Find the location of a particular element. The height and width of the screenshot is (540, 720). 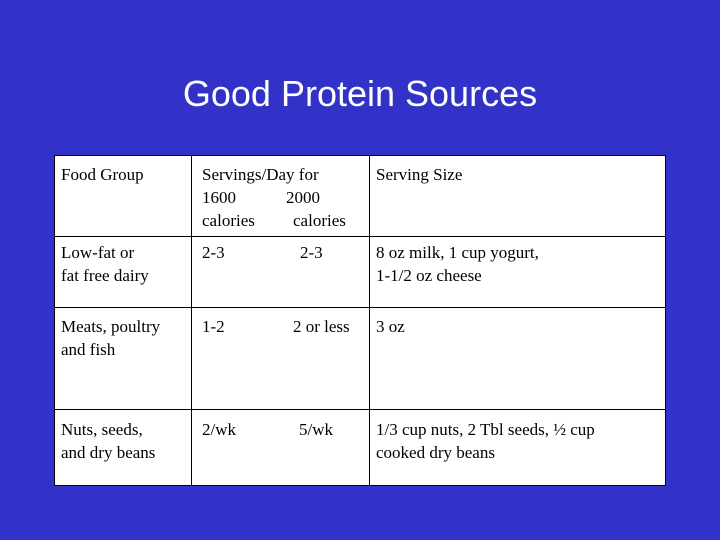

slide-title: Good Protein Sources is located at coordinates (360, 93).